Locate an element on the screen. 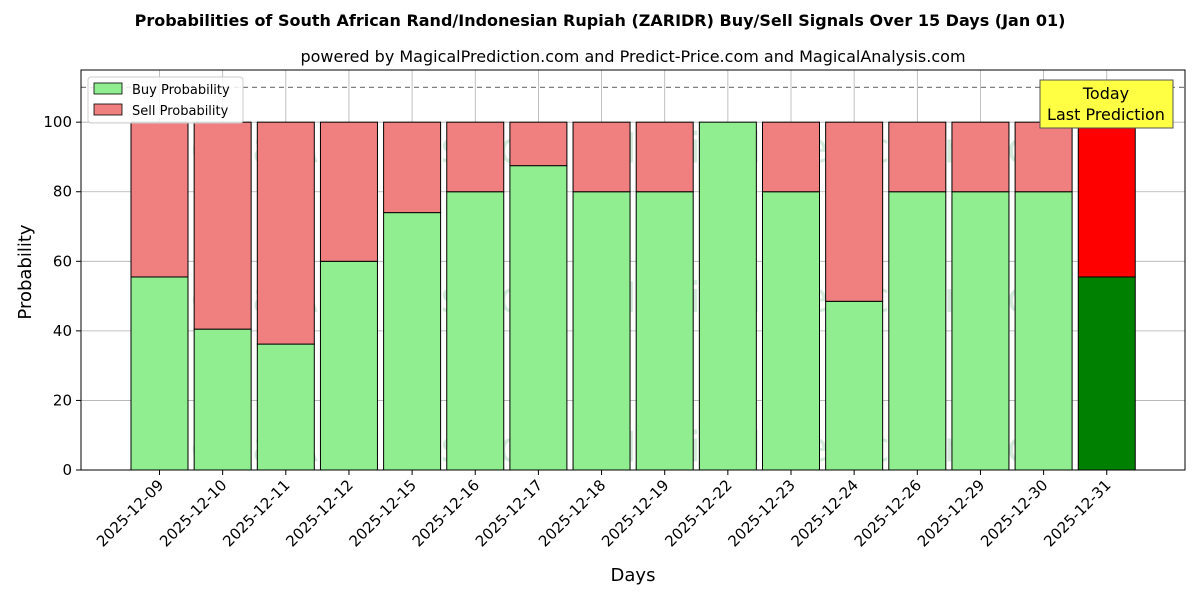 The width and height of the screenshot is (1200, 600). legend-swatch-buy is located at coordinates (108, 88).